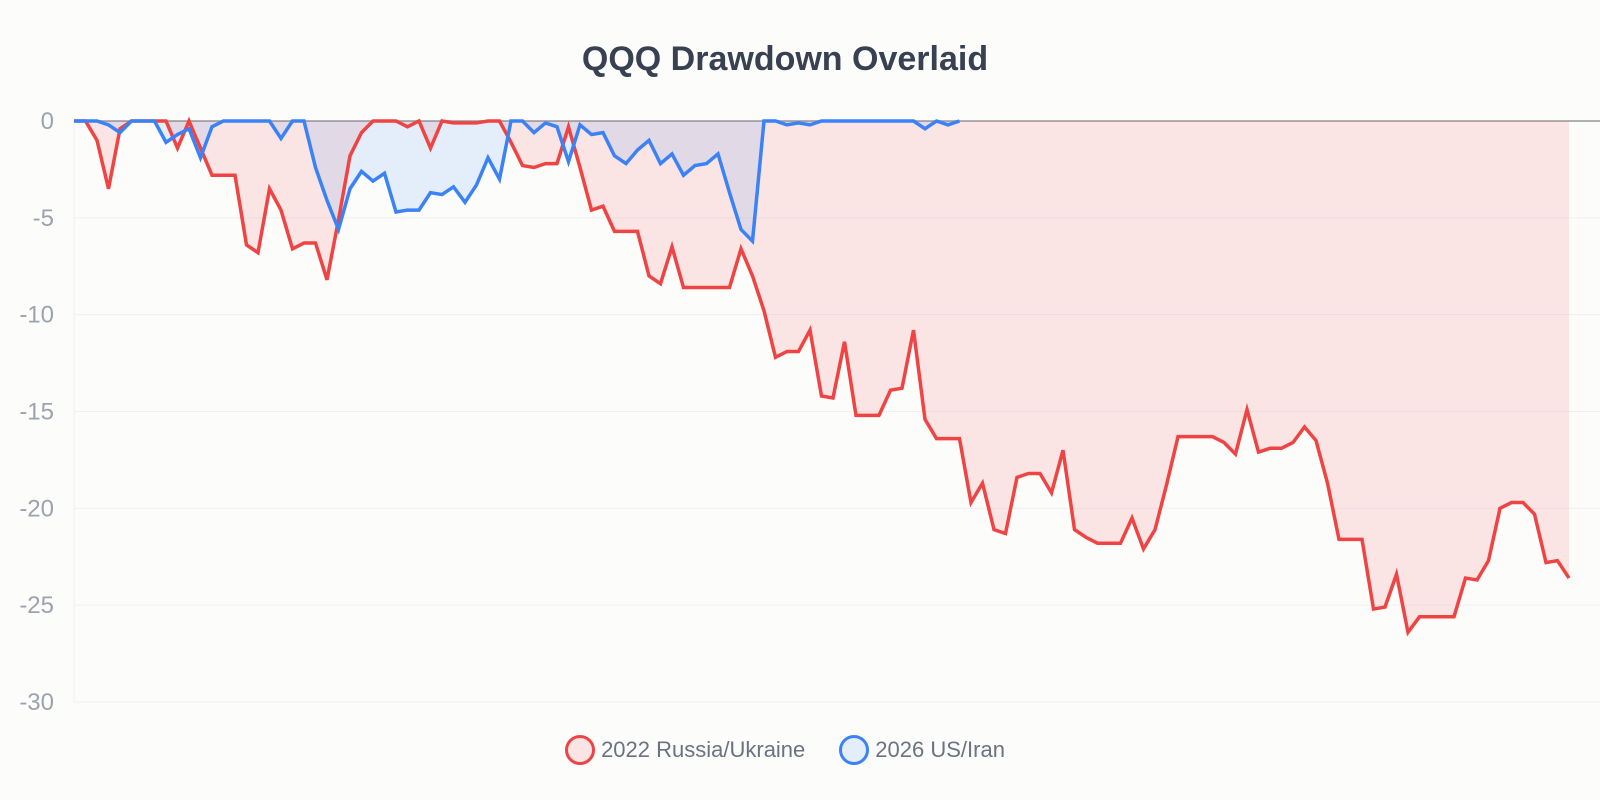 This screenshot has width=1600, height=800. I want to click on legend-swatch-blue, so click(854, 750).